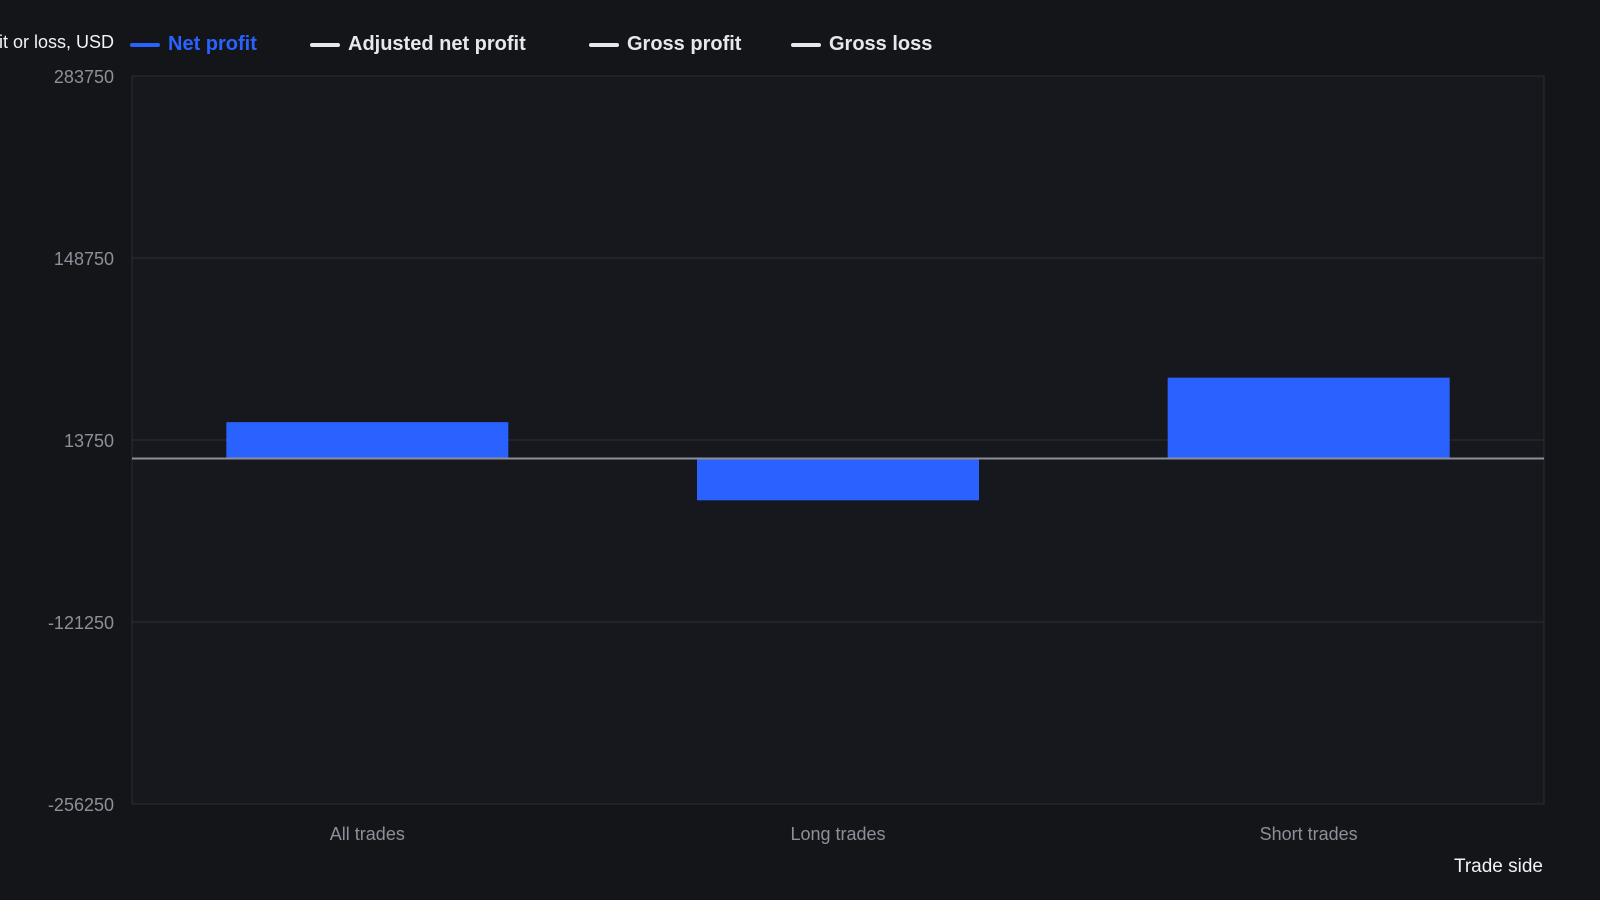  I want to click on legend-label-gross-loss: Gross loss, so click(881, 44).